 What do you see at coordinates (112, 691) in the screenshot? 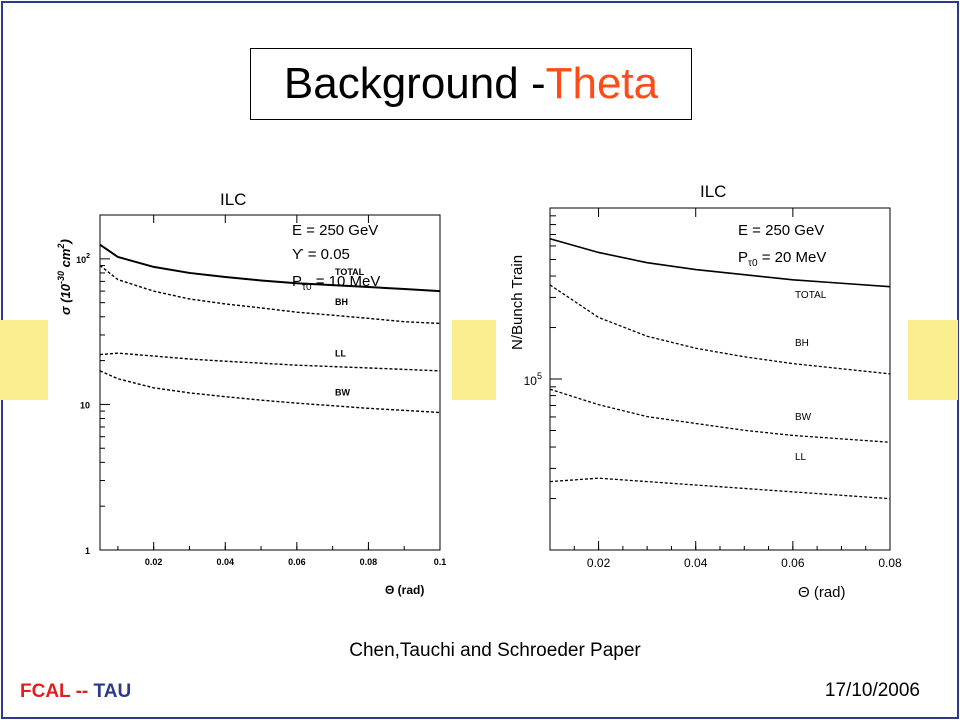
I see `footer-tau: TAU` at bounding box center [112, 691].